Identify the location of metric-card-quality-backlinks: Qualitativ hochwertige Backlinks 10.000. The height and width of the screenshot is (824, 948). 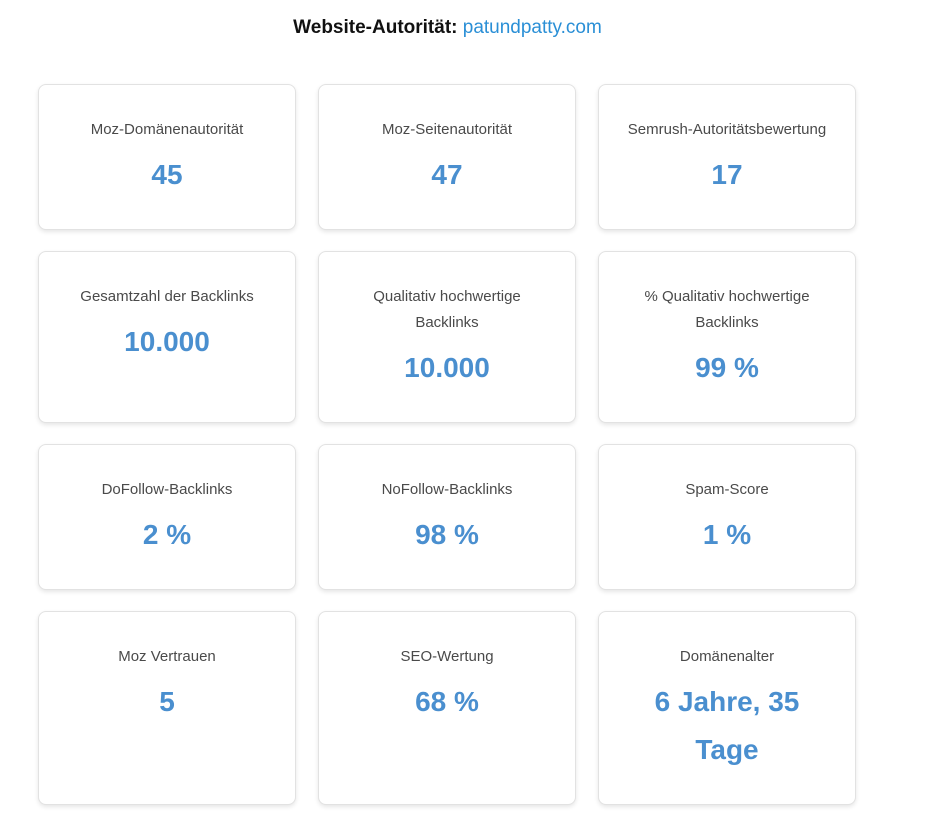
(447, 337).